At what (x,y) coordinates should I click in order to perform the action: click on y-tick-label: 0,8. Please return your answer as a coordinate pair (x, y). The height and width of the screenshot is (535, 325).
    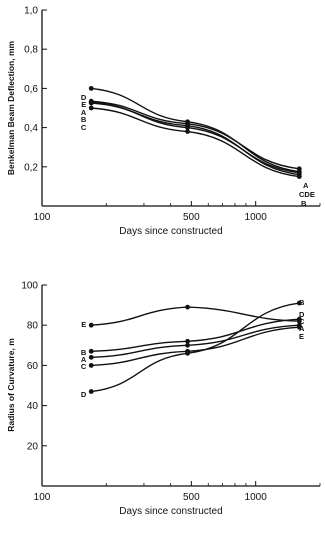
    Looking at the image, I should click on (31, 50).